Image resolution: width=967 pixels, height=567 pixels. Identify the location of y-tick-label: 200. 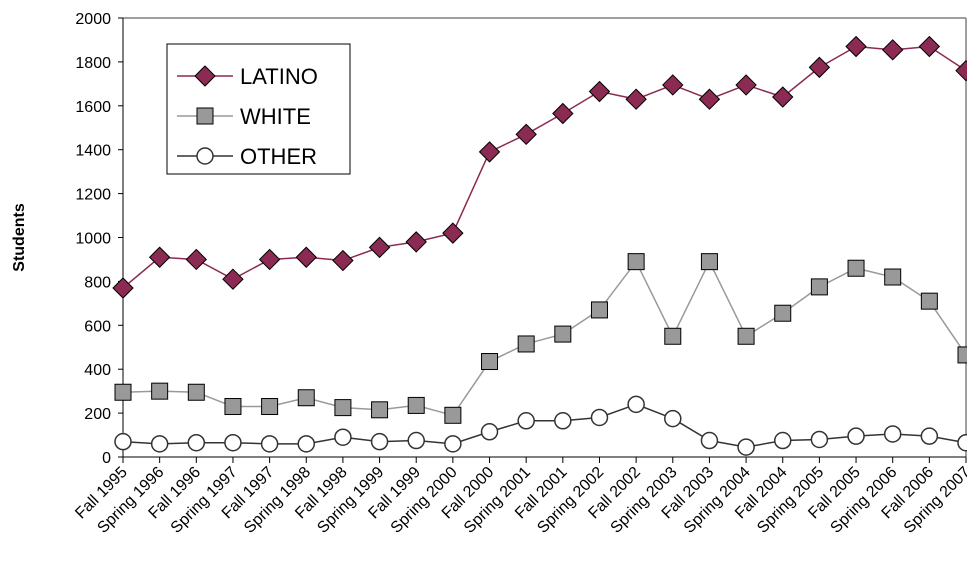
(97, 414).